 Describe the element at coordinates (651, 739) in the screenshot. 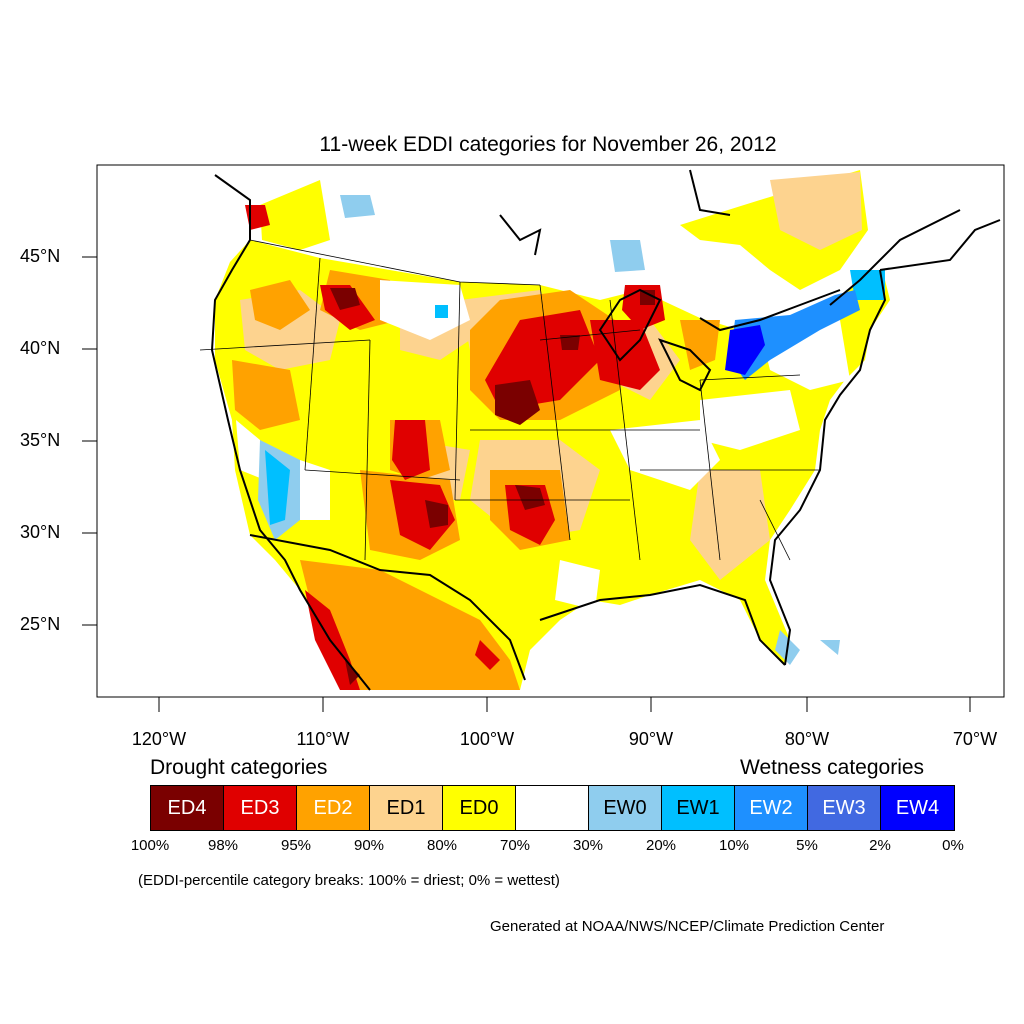

I see `lon-label: 90°W` at that location.